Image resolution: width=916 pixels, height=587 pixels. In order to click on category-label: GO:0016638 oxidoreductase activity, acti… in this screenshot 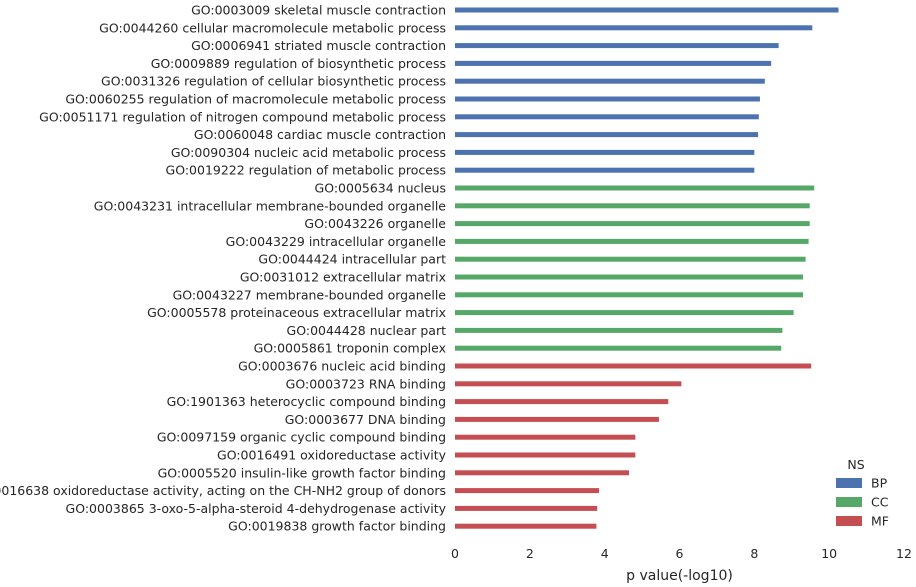, I will do `click(223, 490)`.